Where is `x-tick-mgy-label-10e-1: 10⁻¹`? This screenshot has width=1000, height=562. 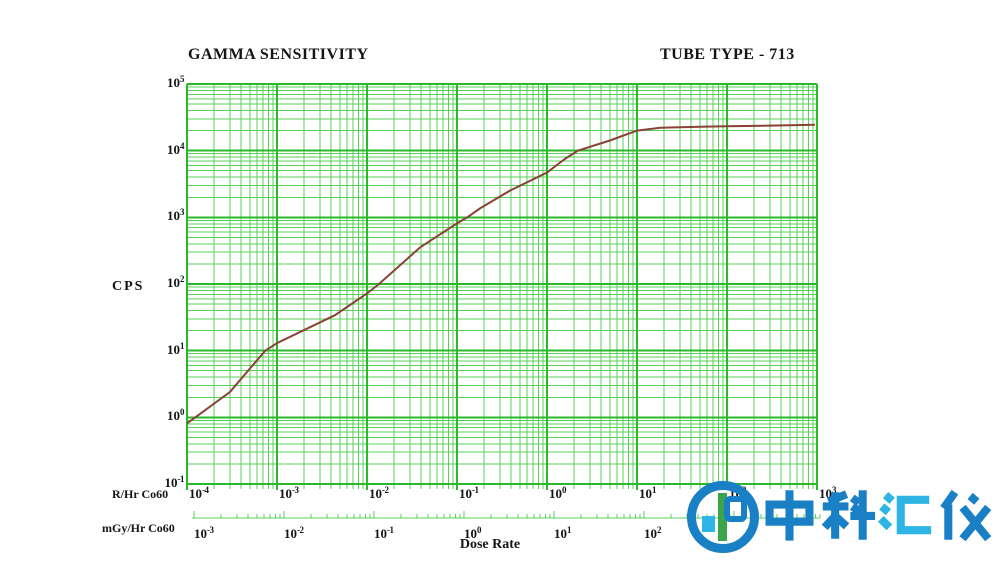 x-tick-mgy-label-10e-1: 10⁻¹ is located at coordinates (384, 533).